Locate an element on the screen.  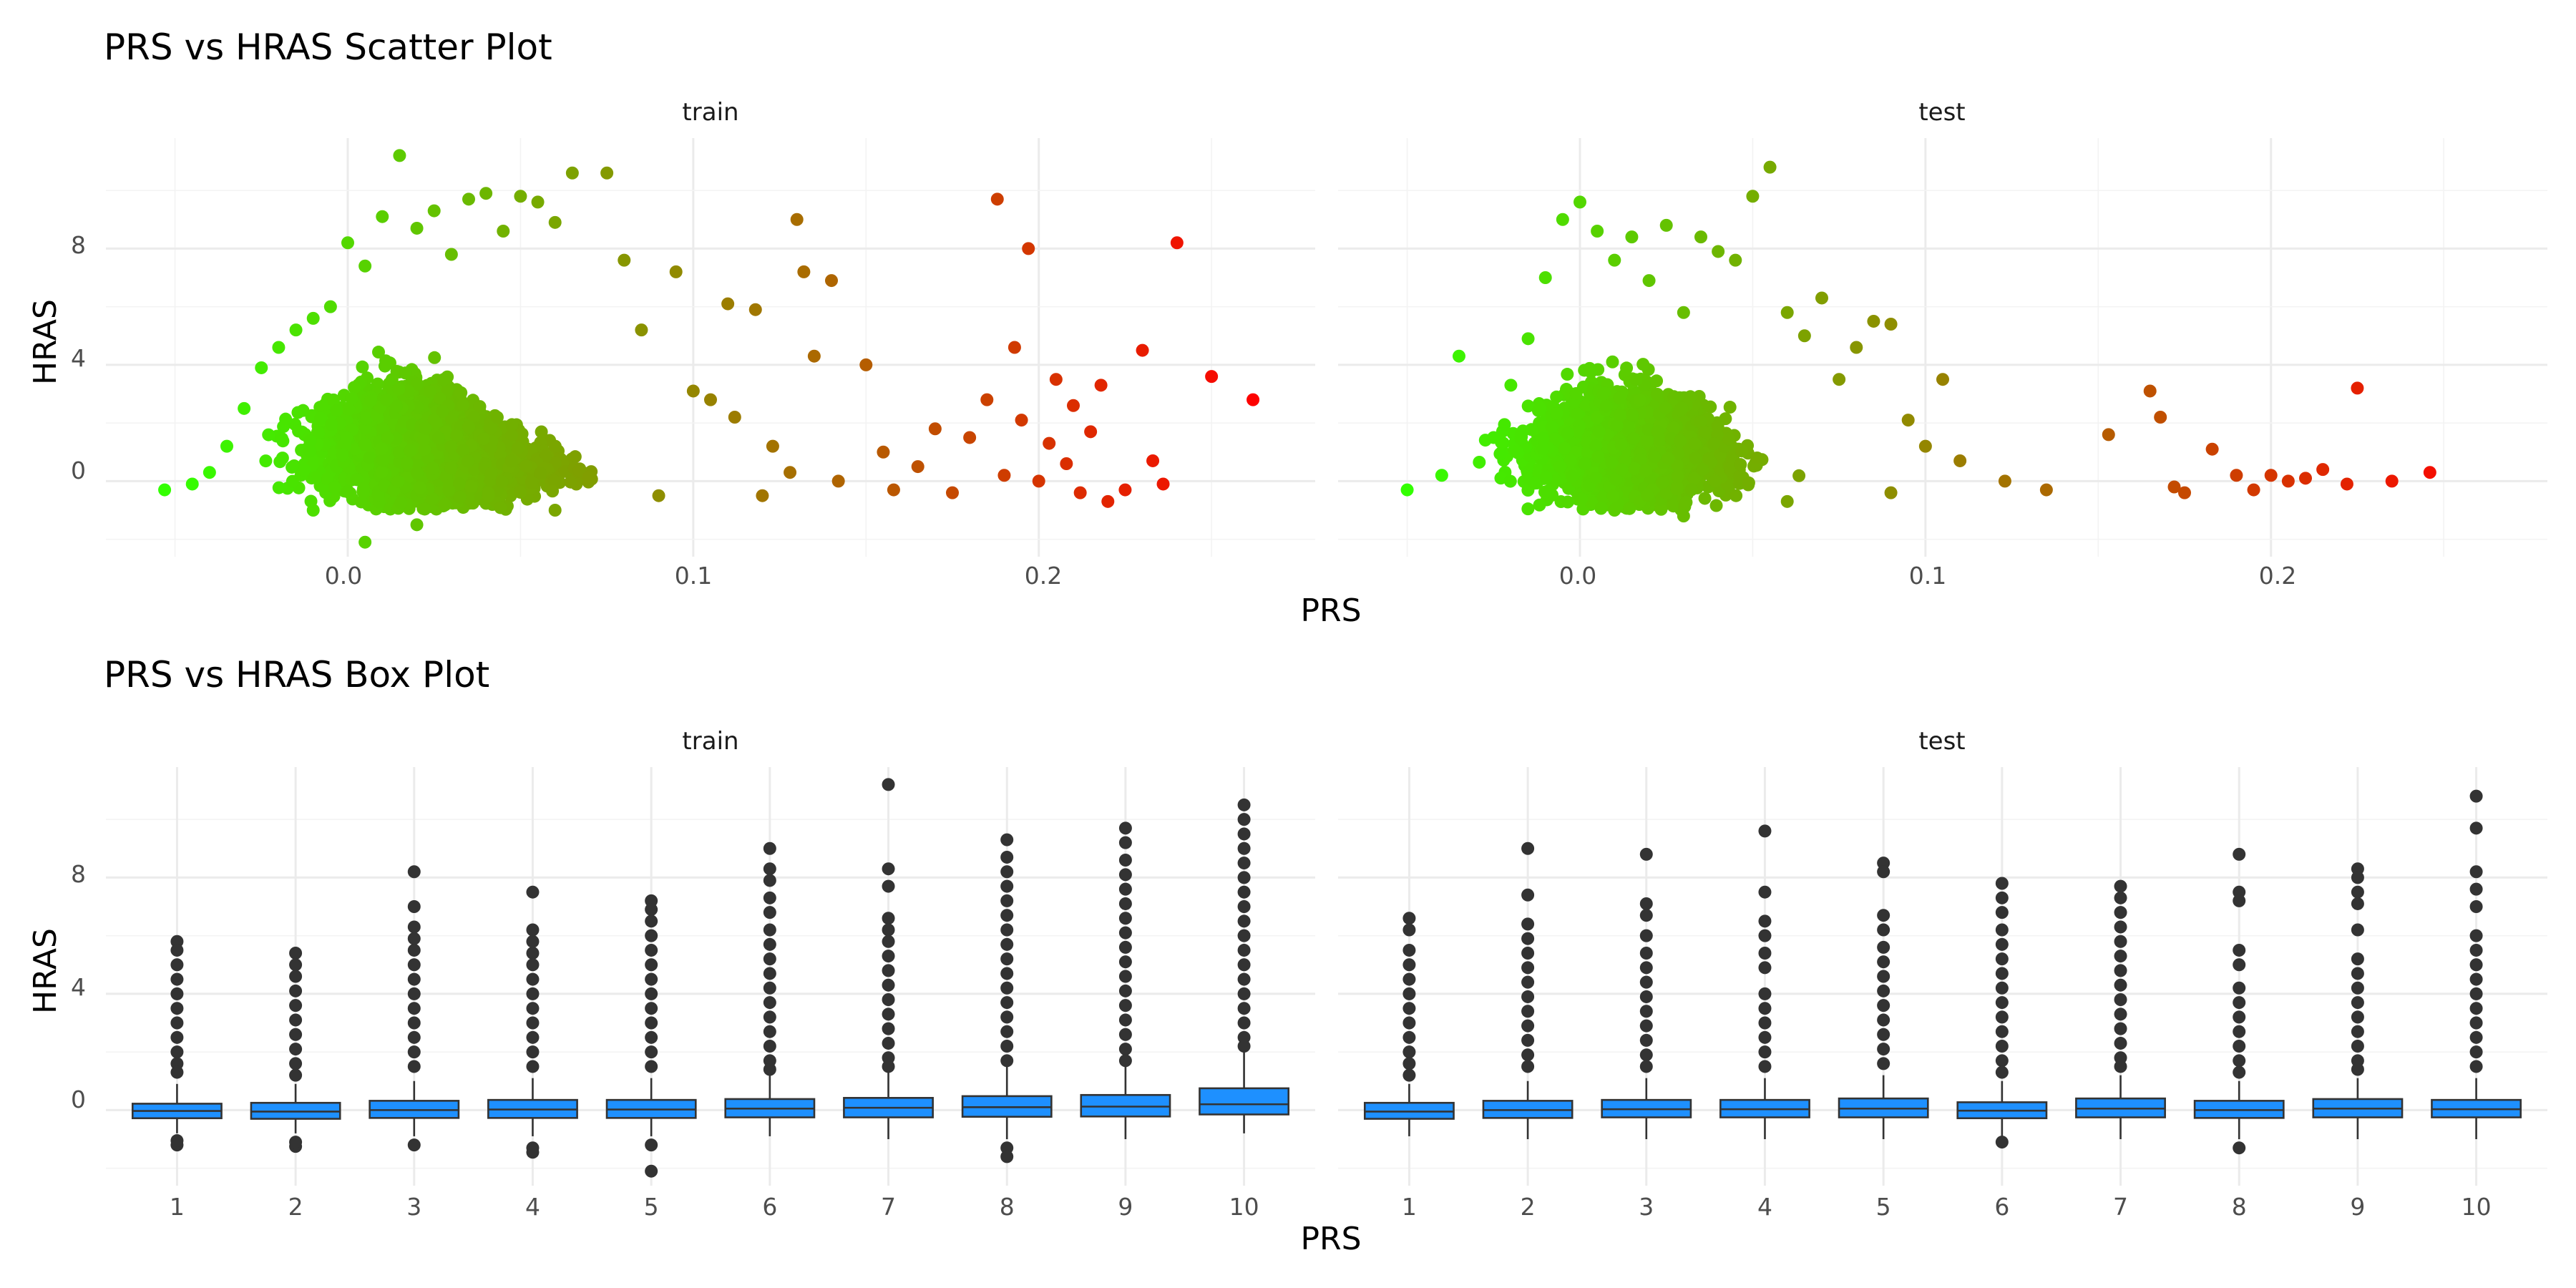
scatter-x-tick: 0.1 is located at coordinates (693, 576).